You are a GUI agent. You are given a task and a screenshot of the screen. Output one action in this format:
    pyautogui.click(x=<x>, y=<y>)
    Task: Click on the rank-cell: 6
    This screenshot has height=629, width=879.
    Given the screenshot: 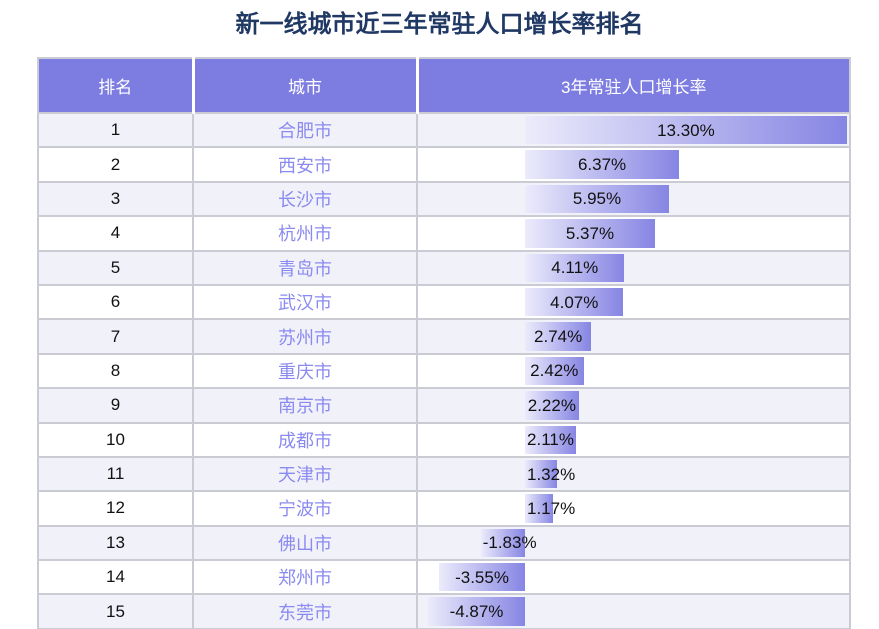 What is the action you would take?
    pyautogui.click(x=115, y=301)
    